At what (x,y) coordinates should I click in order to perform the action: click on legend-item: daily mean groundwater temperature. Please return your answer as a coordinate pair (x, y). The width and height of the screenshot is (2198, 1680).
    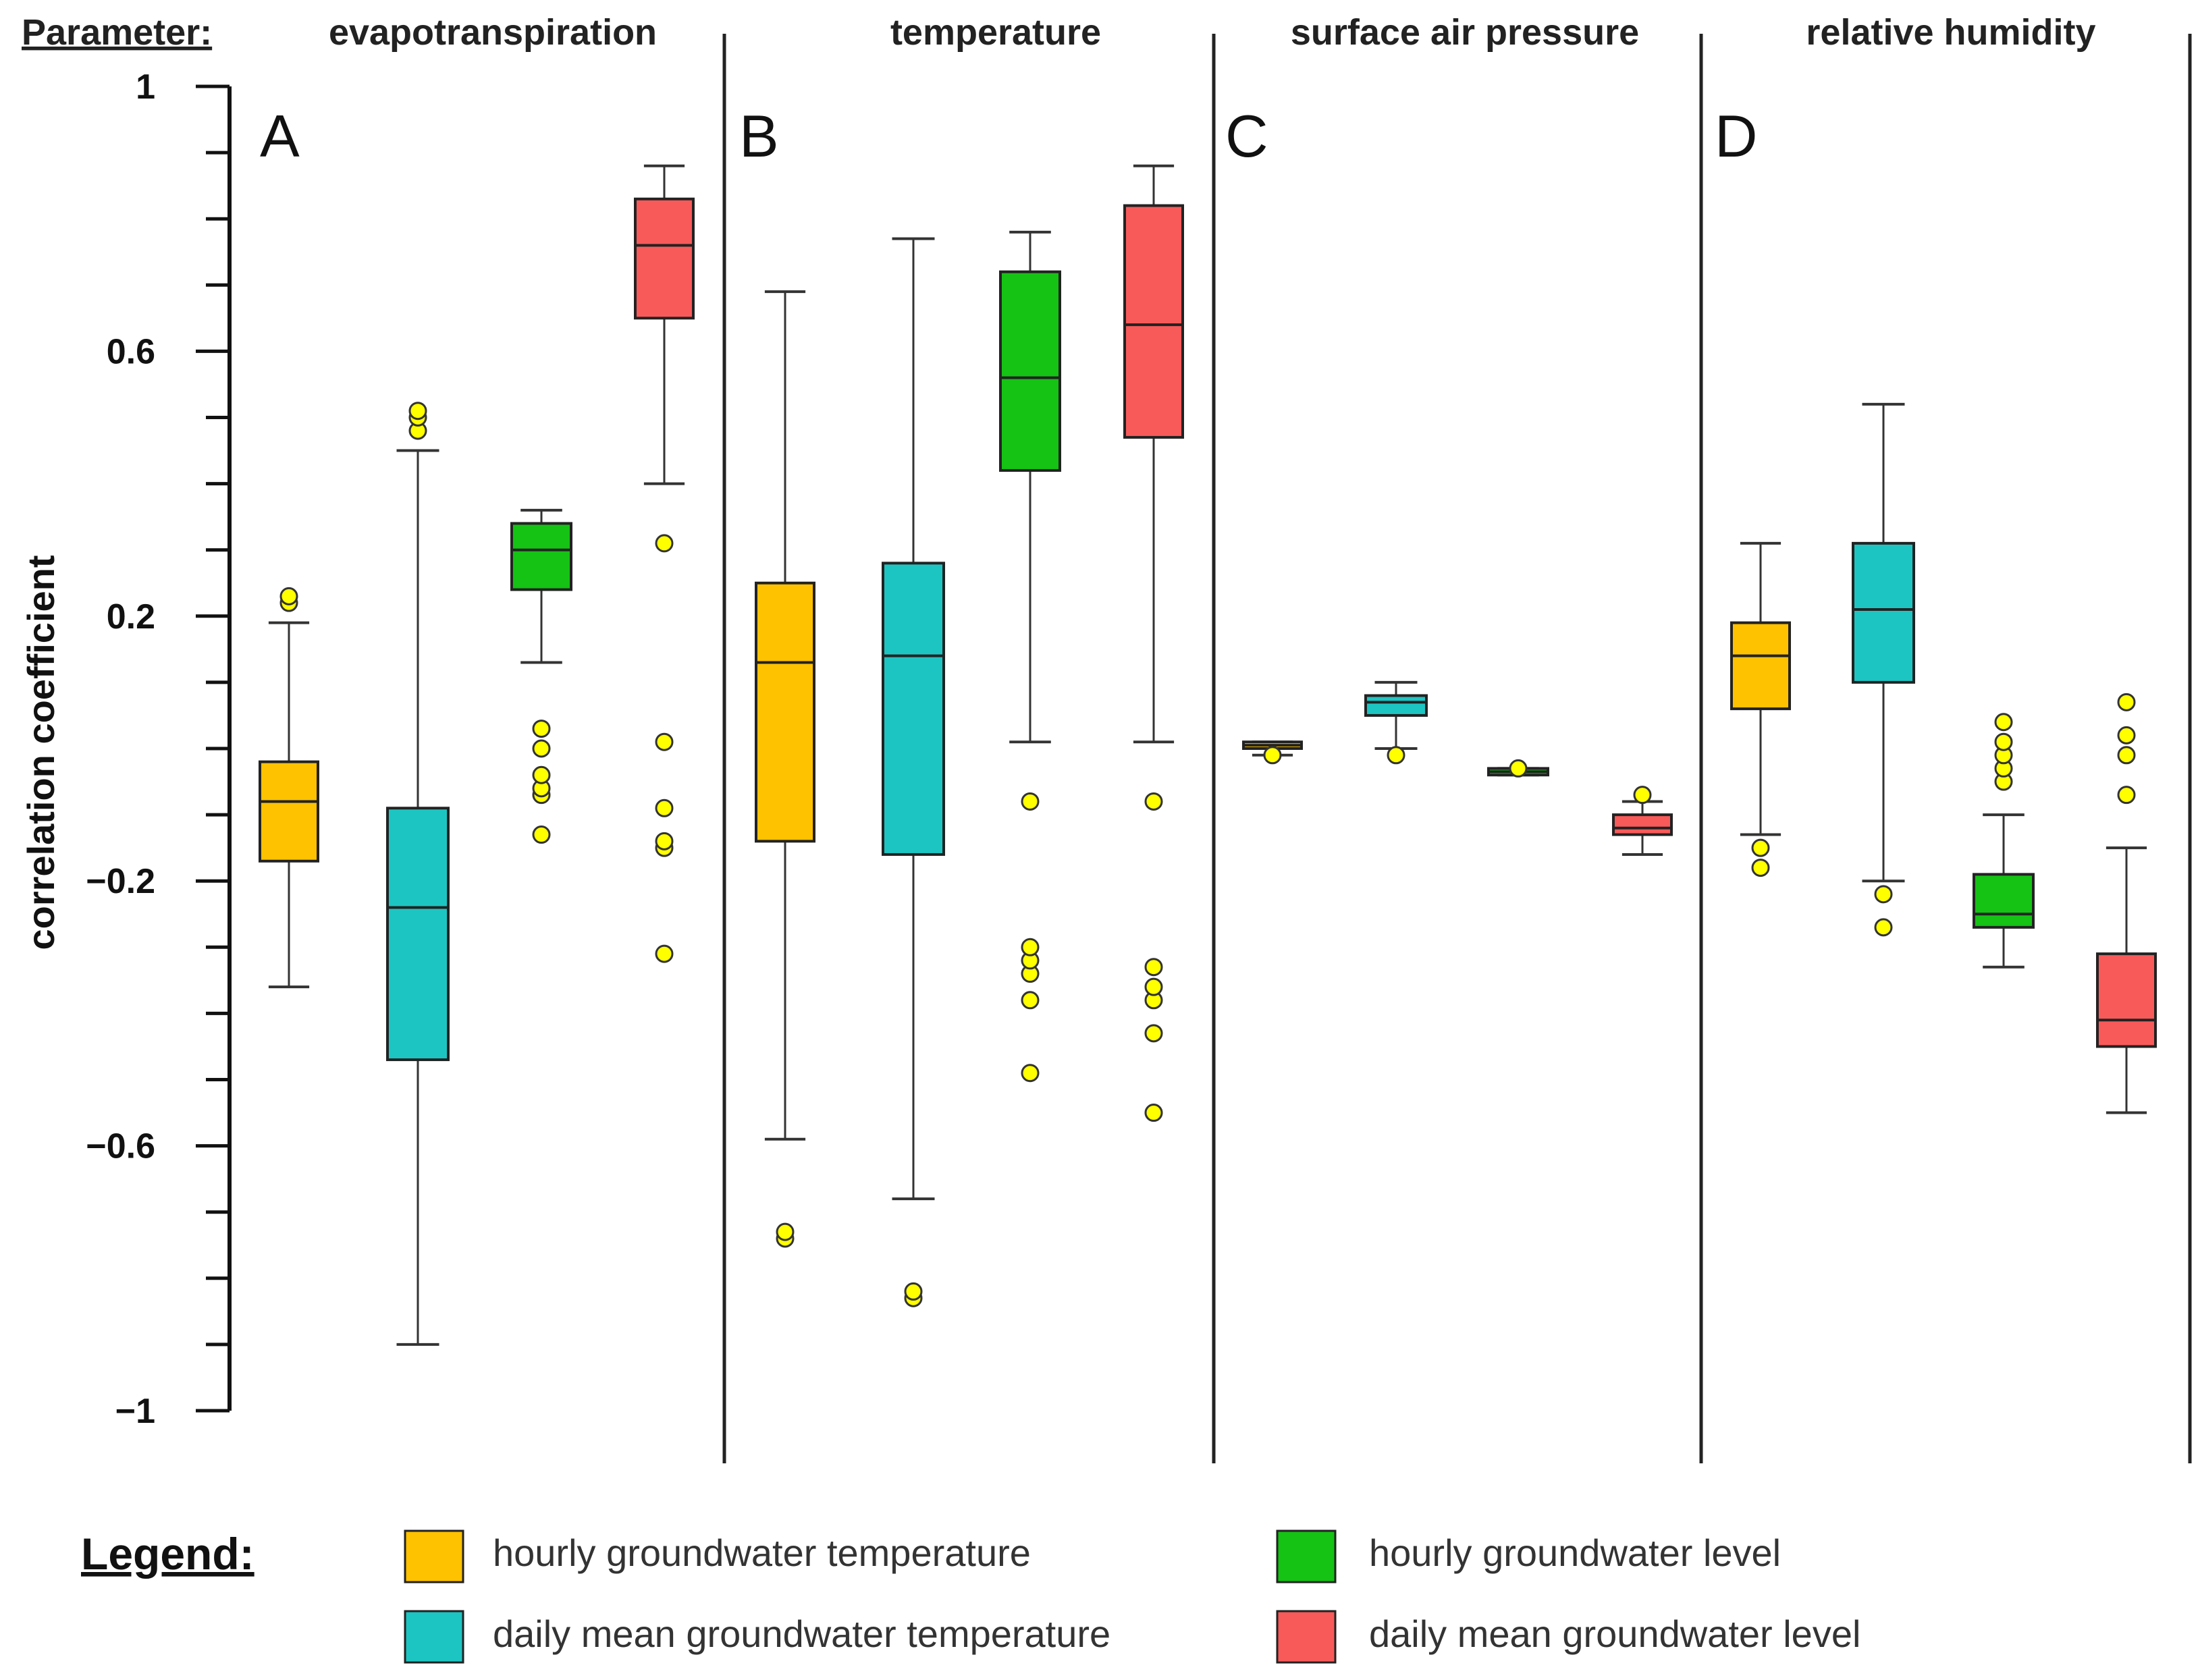
    Looking at the image, I should click on (757, 1637).